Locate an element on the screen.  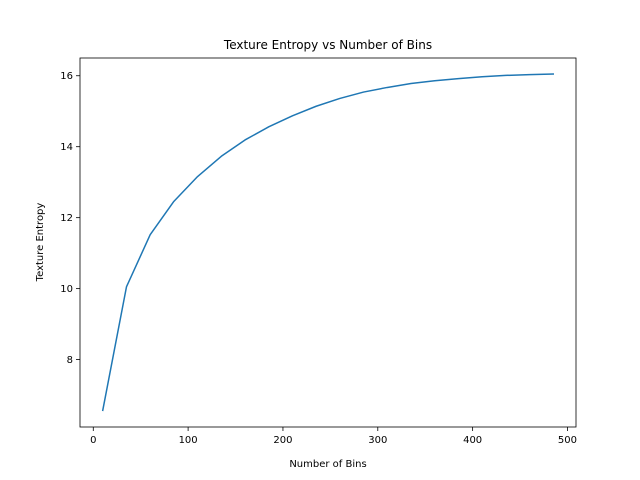
x-tick-label: 400 is located at coordinates (472, 440).